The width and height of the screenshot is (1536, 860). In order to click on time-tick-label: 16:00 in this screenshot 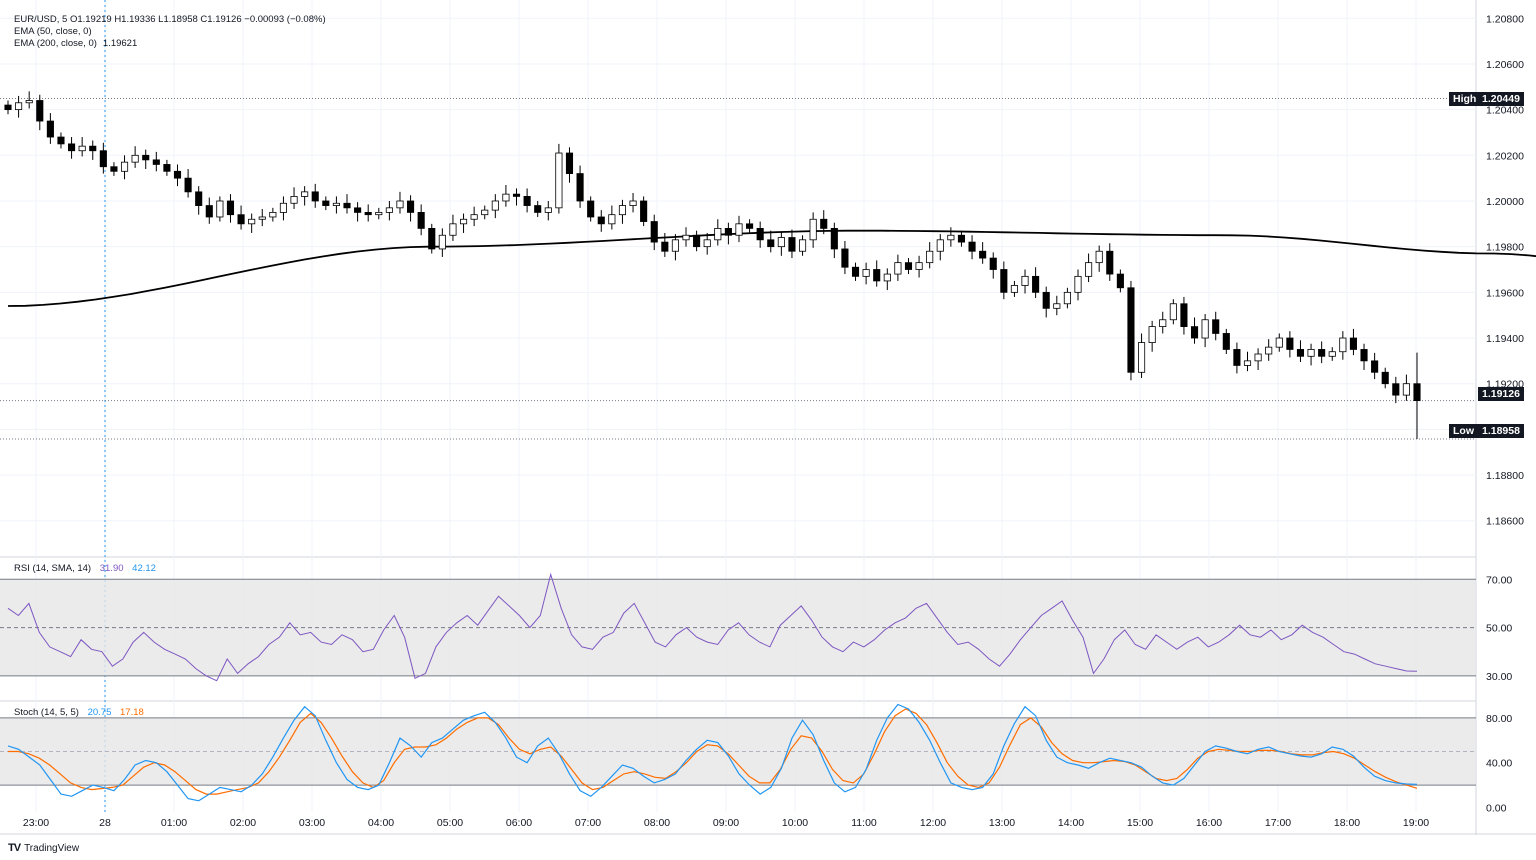, I will do `click(1209, 823)`.